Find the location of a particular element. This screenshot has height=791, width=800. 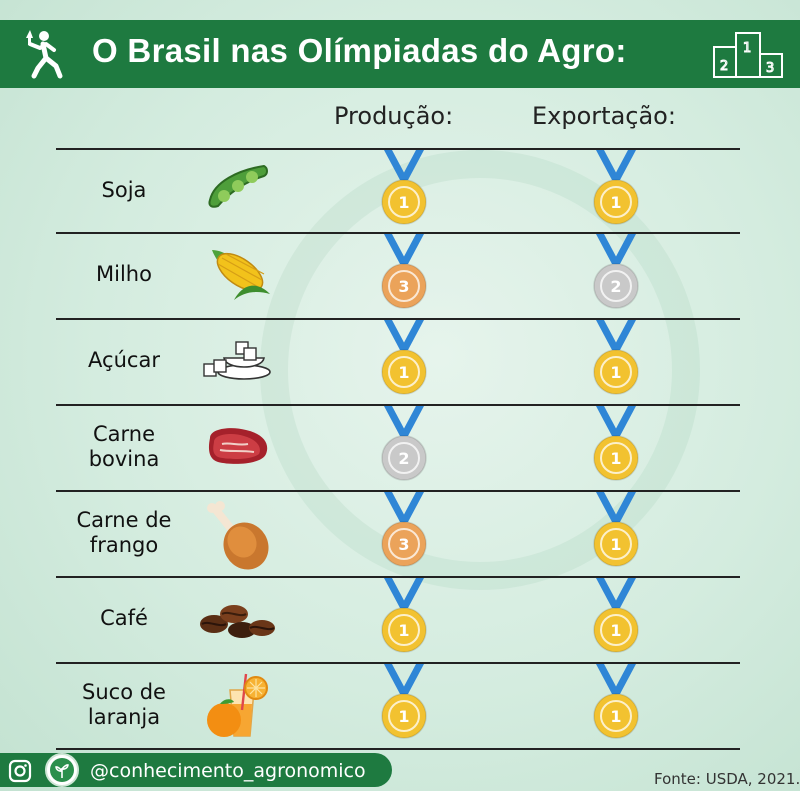

row-label-line1: Soja is located at coordinates (124, 190).